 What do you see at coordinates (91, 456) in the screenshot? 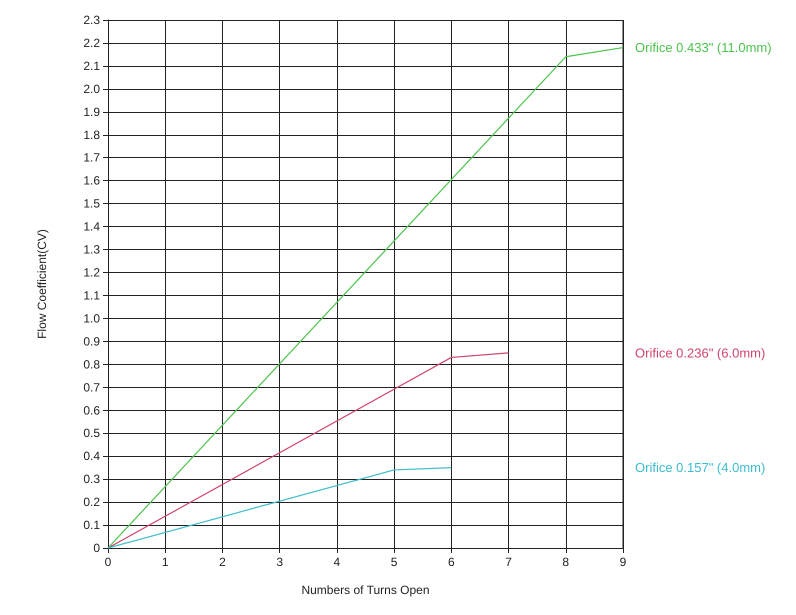
I see `y-tick-label: 0.4` at bounding box center [91, 456].